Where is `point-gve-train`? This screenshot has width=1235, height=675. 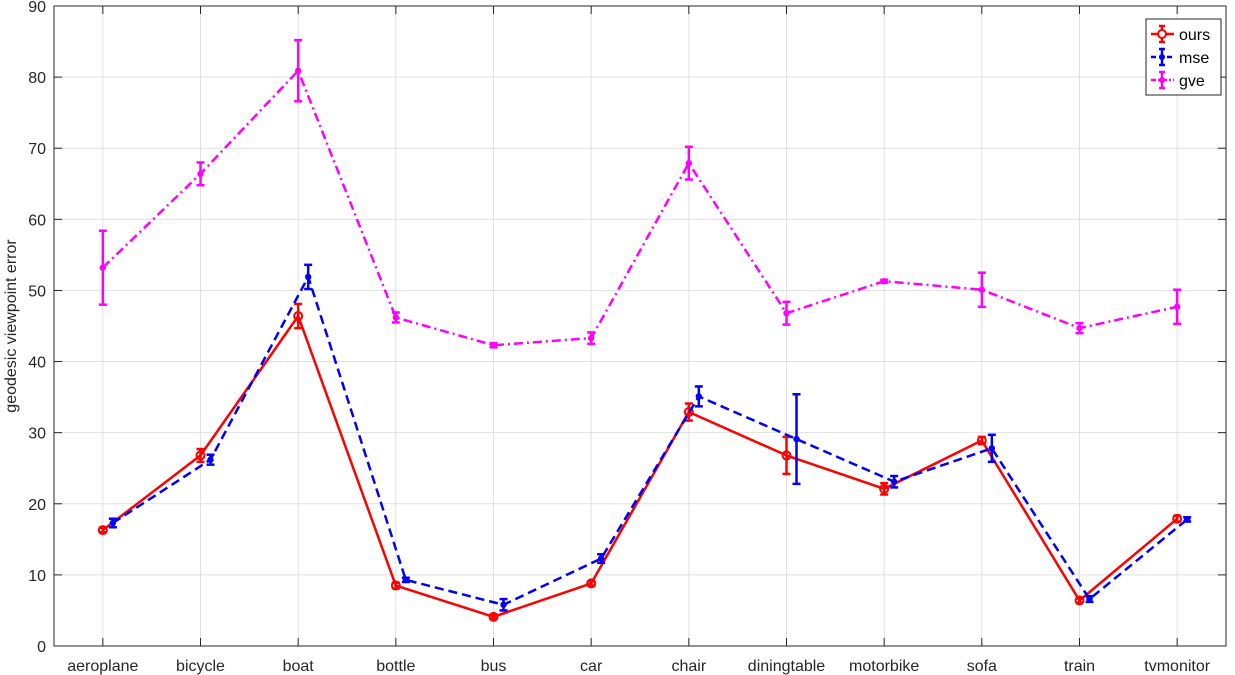 point-gve-train is located at coordinates (1079, 328).